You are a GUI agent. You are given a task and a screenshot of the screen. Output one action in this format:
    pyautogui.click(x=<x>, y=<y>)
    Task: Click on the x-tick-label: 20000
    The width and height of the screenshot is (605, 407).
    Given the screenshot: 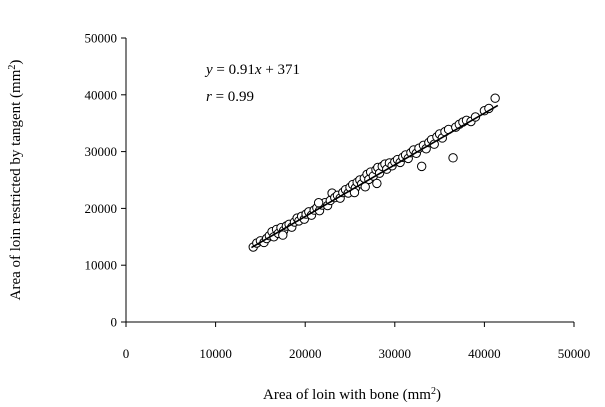 What is the action you would take?
    pyautogui.click(x=305, y=353)
    